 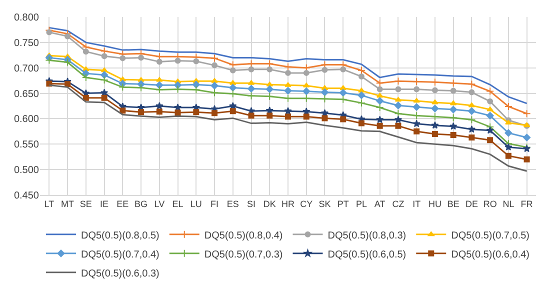 I want to click on x-tick-label: IT, so click(x=417, y=203).